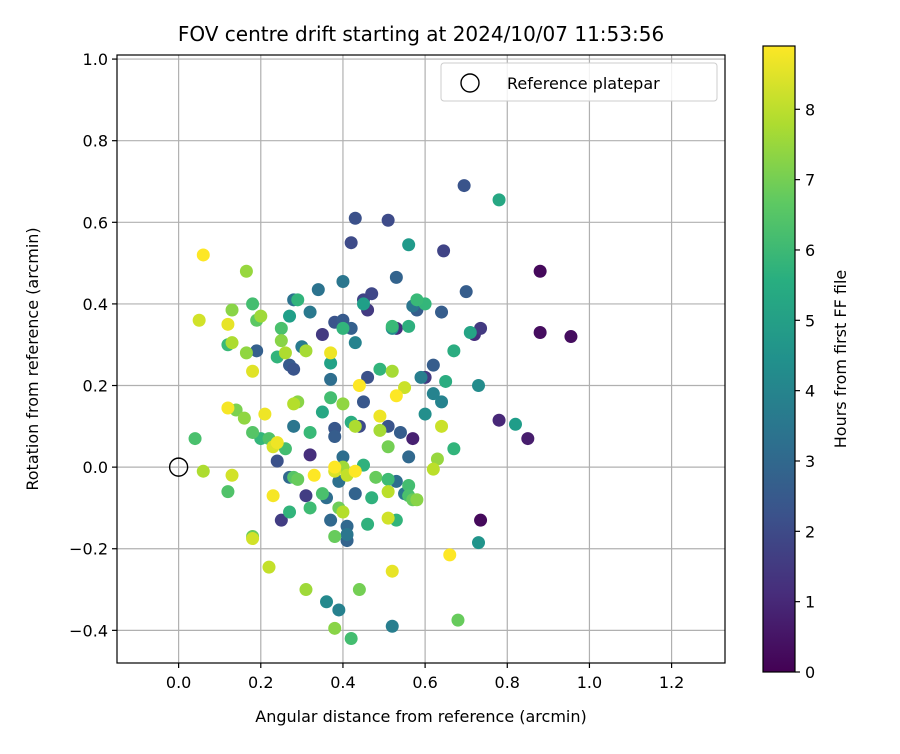  Describe the element at coordinates (420, 716) in the screenshot. I see `x-axis-label: Angular distance from reference (arcmin)` at that location.